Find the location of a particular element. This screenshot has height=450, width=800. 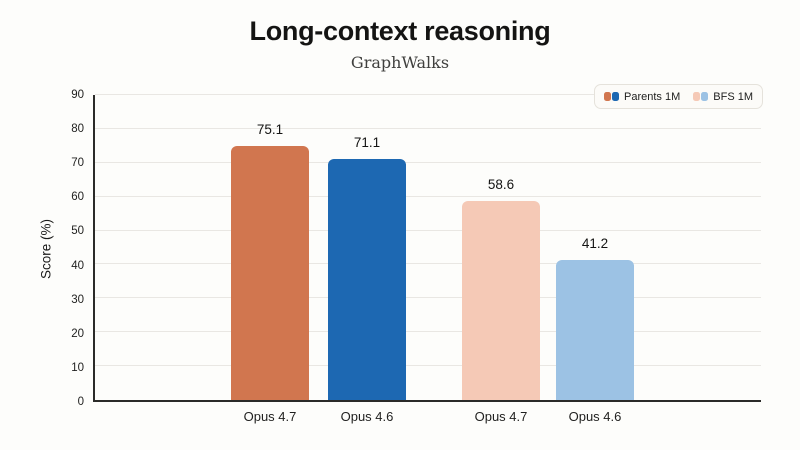

bar: 75.1 Opus 4.7 is located at coordinates (270, 273).